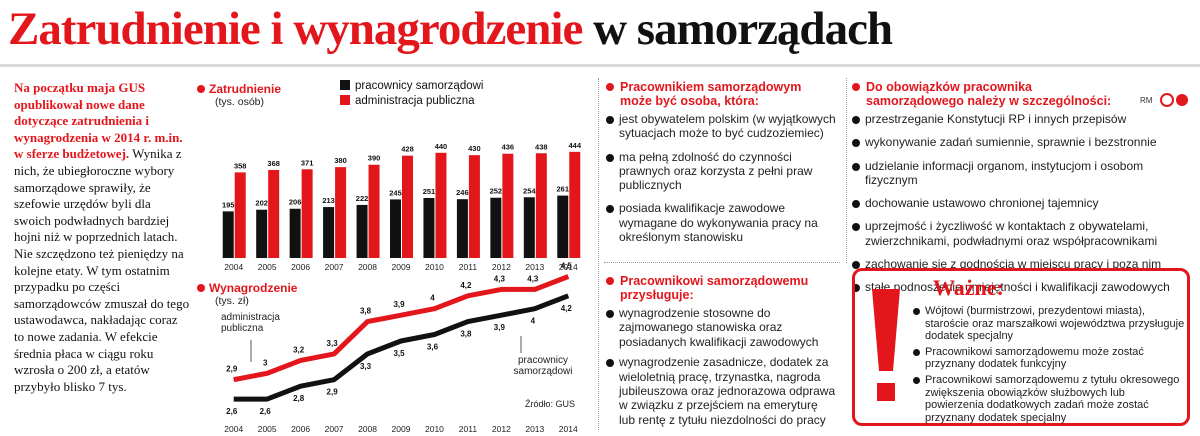  Describe the element at coordinates (466, 334) in the screenshot. I see `value-label: 3,8` at that location.